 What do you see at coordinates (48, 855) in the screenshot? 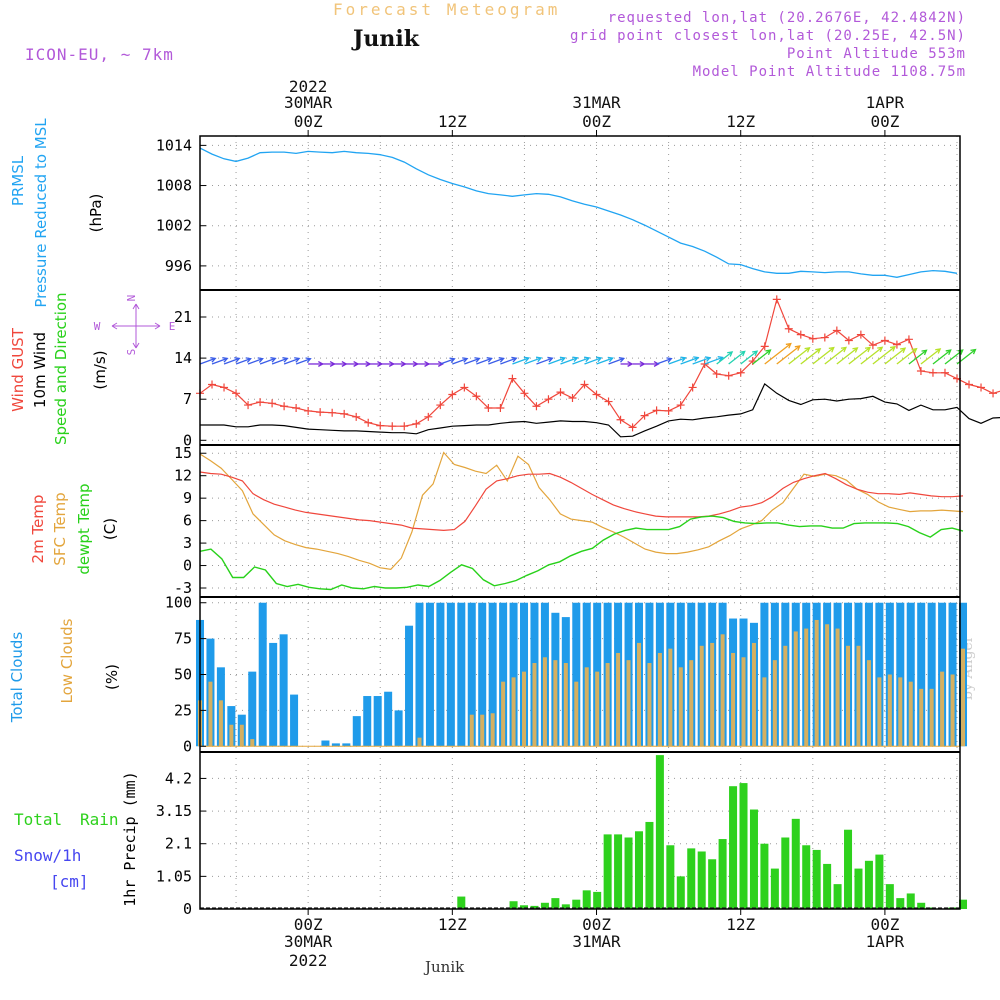
I see `label-snow: Snow/1h` at bounding box center [48, 855].